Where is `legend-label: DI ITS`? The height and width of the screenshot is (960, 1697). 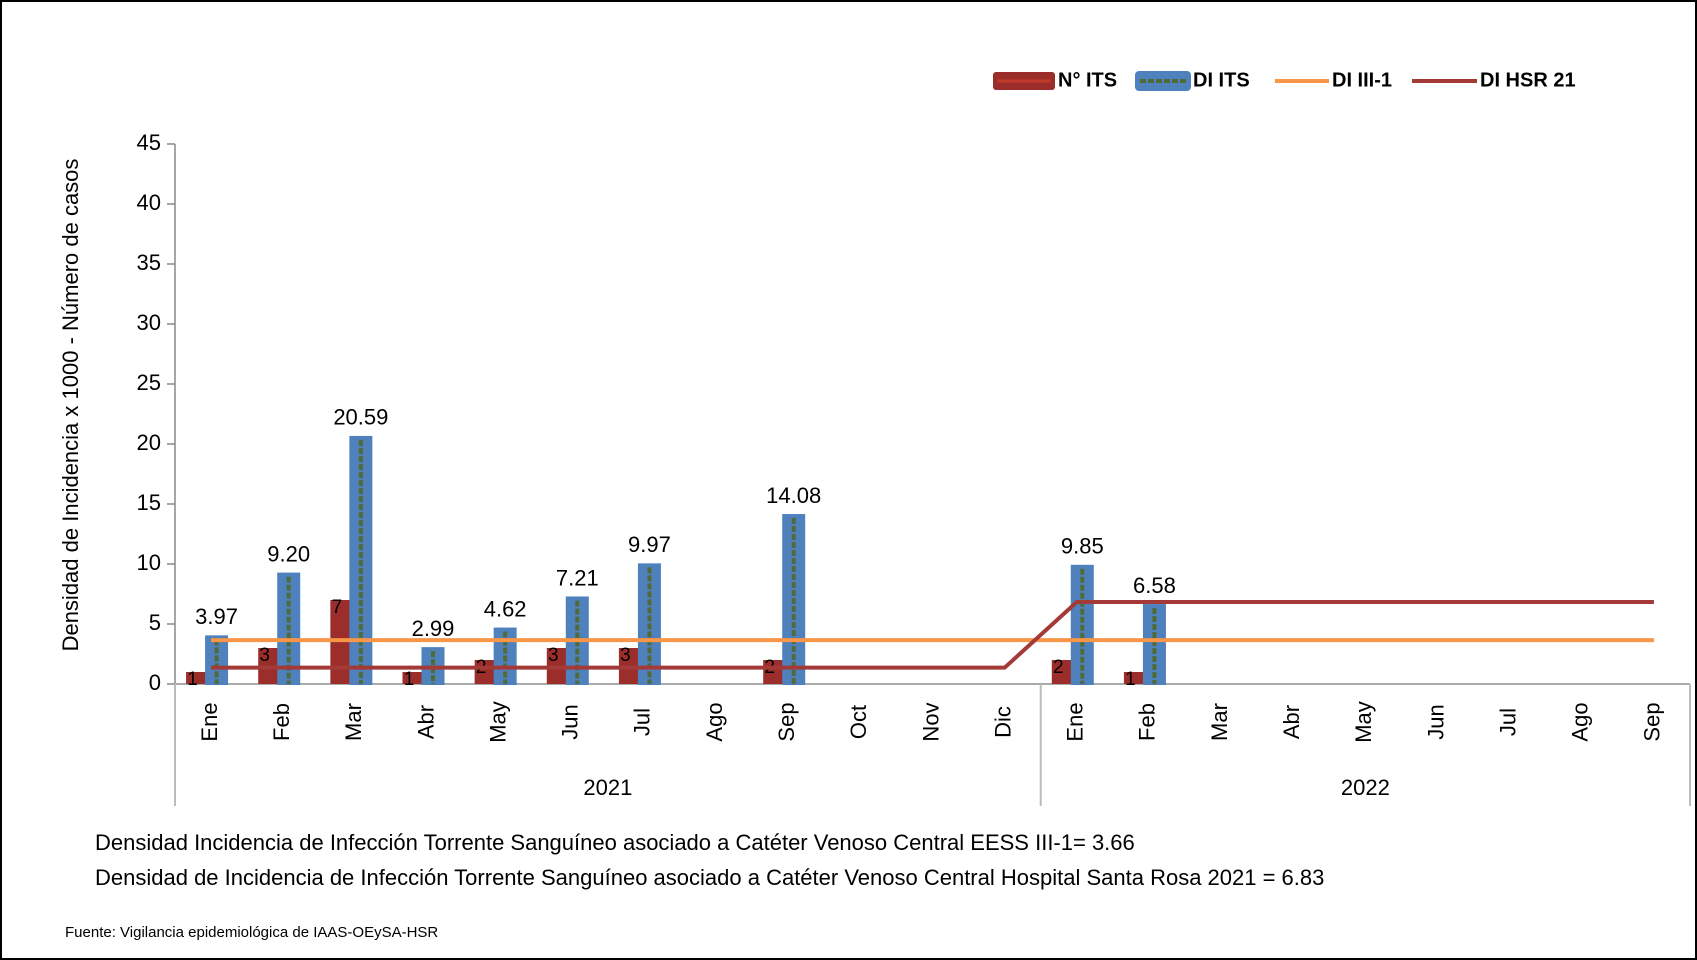
legend-label: DI ITS is located at coordinates (1221, 80).